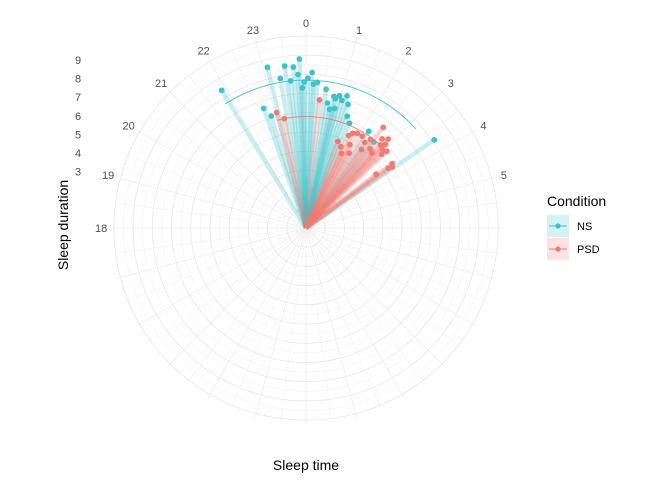 The width and height of the screenshot is (672, 480). I want to click on series-ns, so click(328, 143).